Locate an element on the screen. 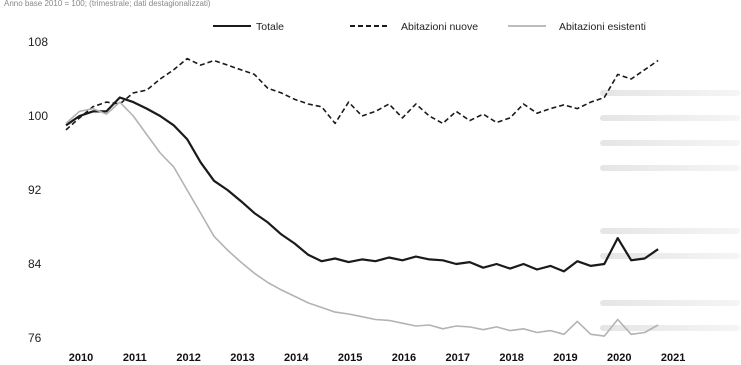  legend-label-3: Abitazioni esistenti is located at coordinates (602, 27).